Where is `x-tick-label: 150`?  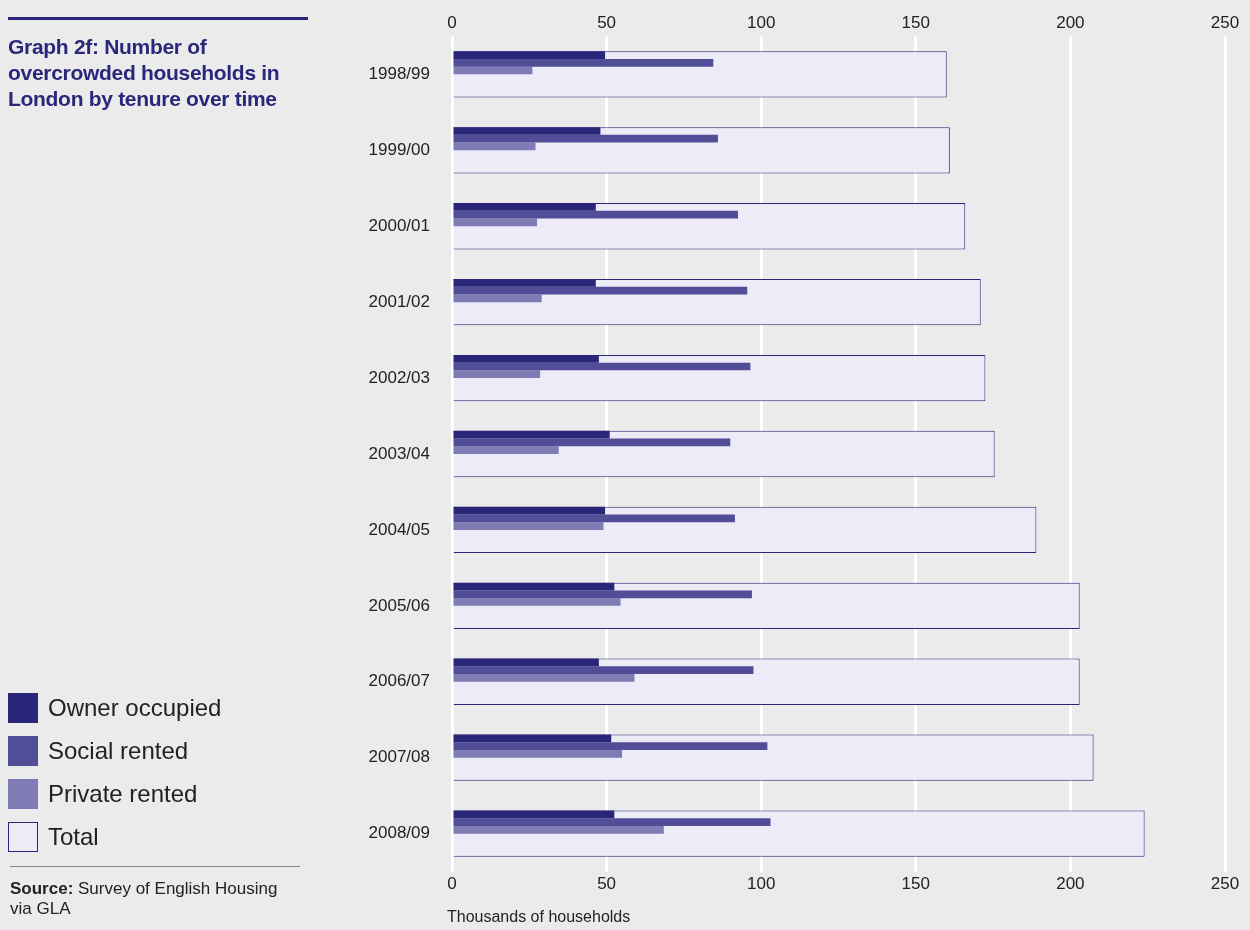 x-tick-label: 150 is located at coordinates (915, 22).